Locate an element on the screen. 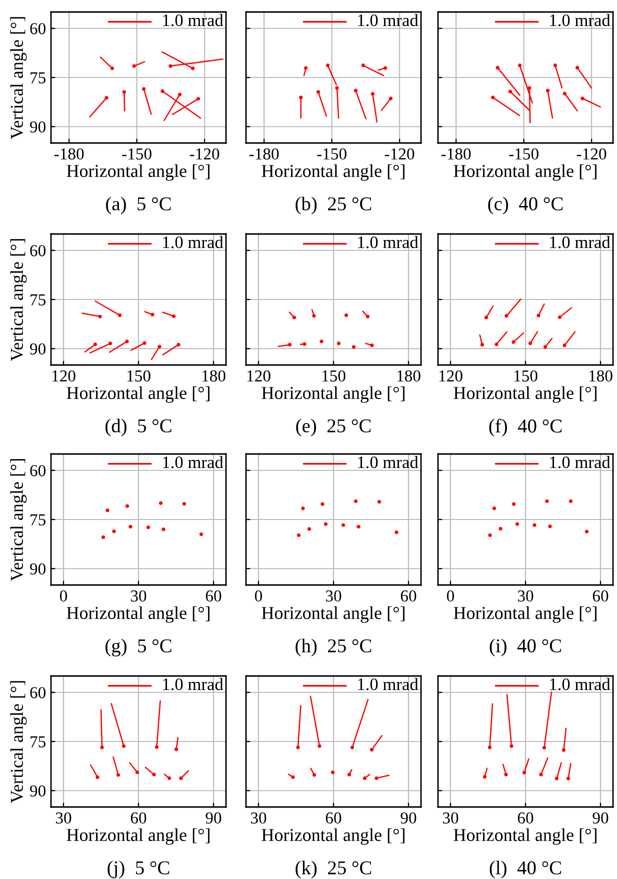  text: (h) 25 °C is located at coordinates (334, 647).